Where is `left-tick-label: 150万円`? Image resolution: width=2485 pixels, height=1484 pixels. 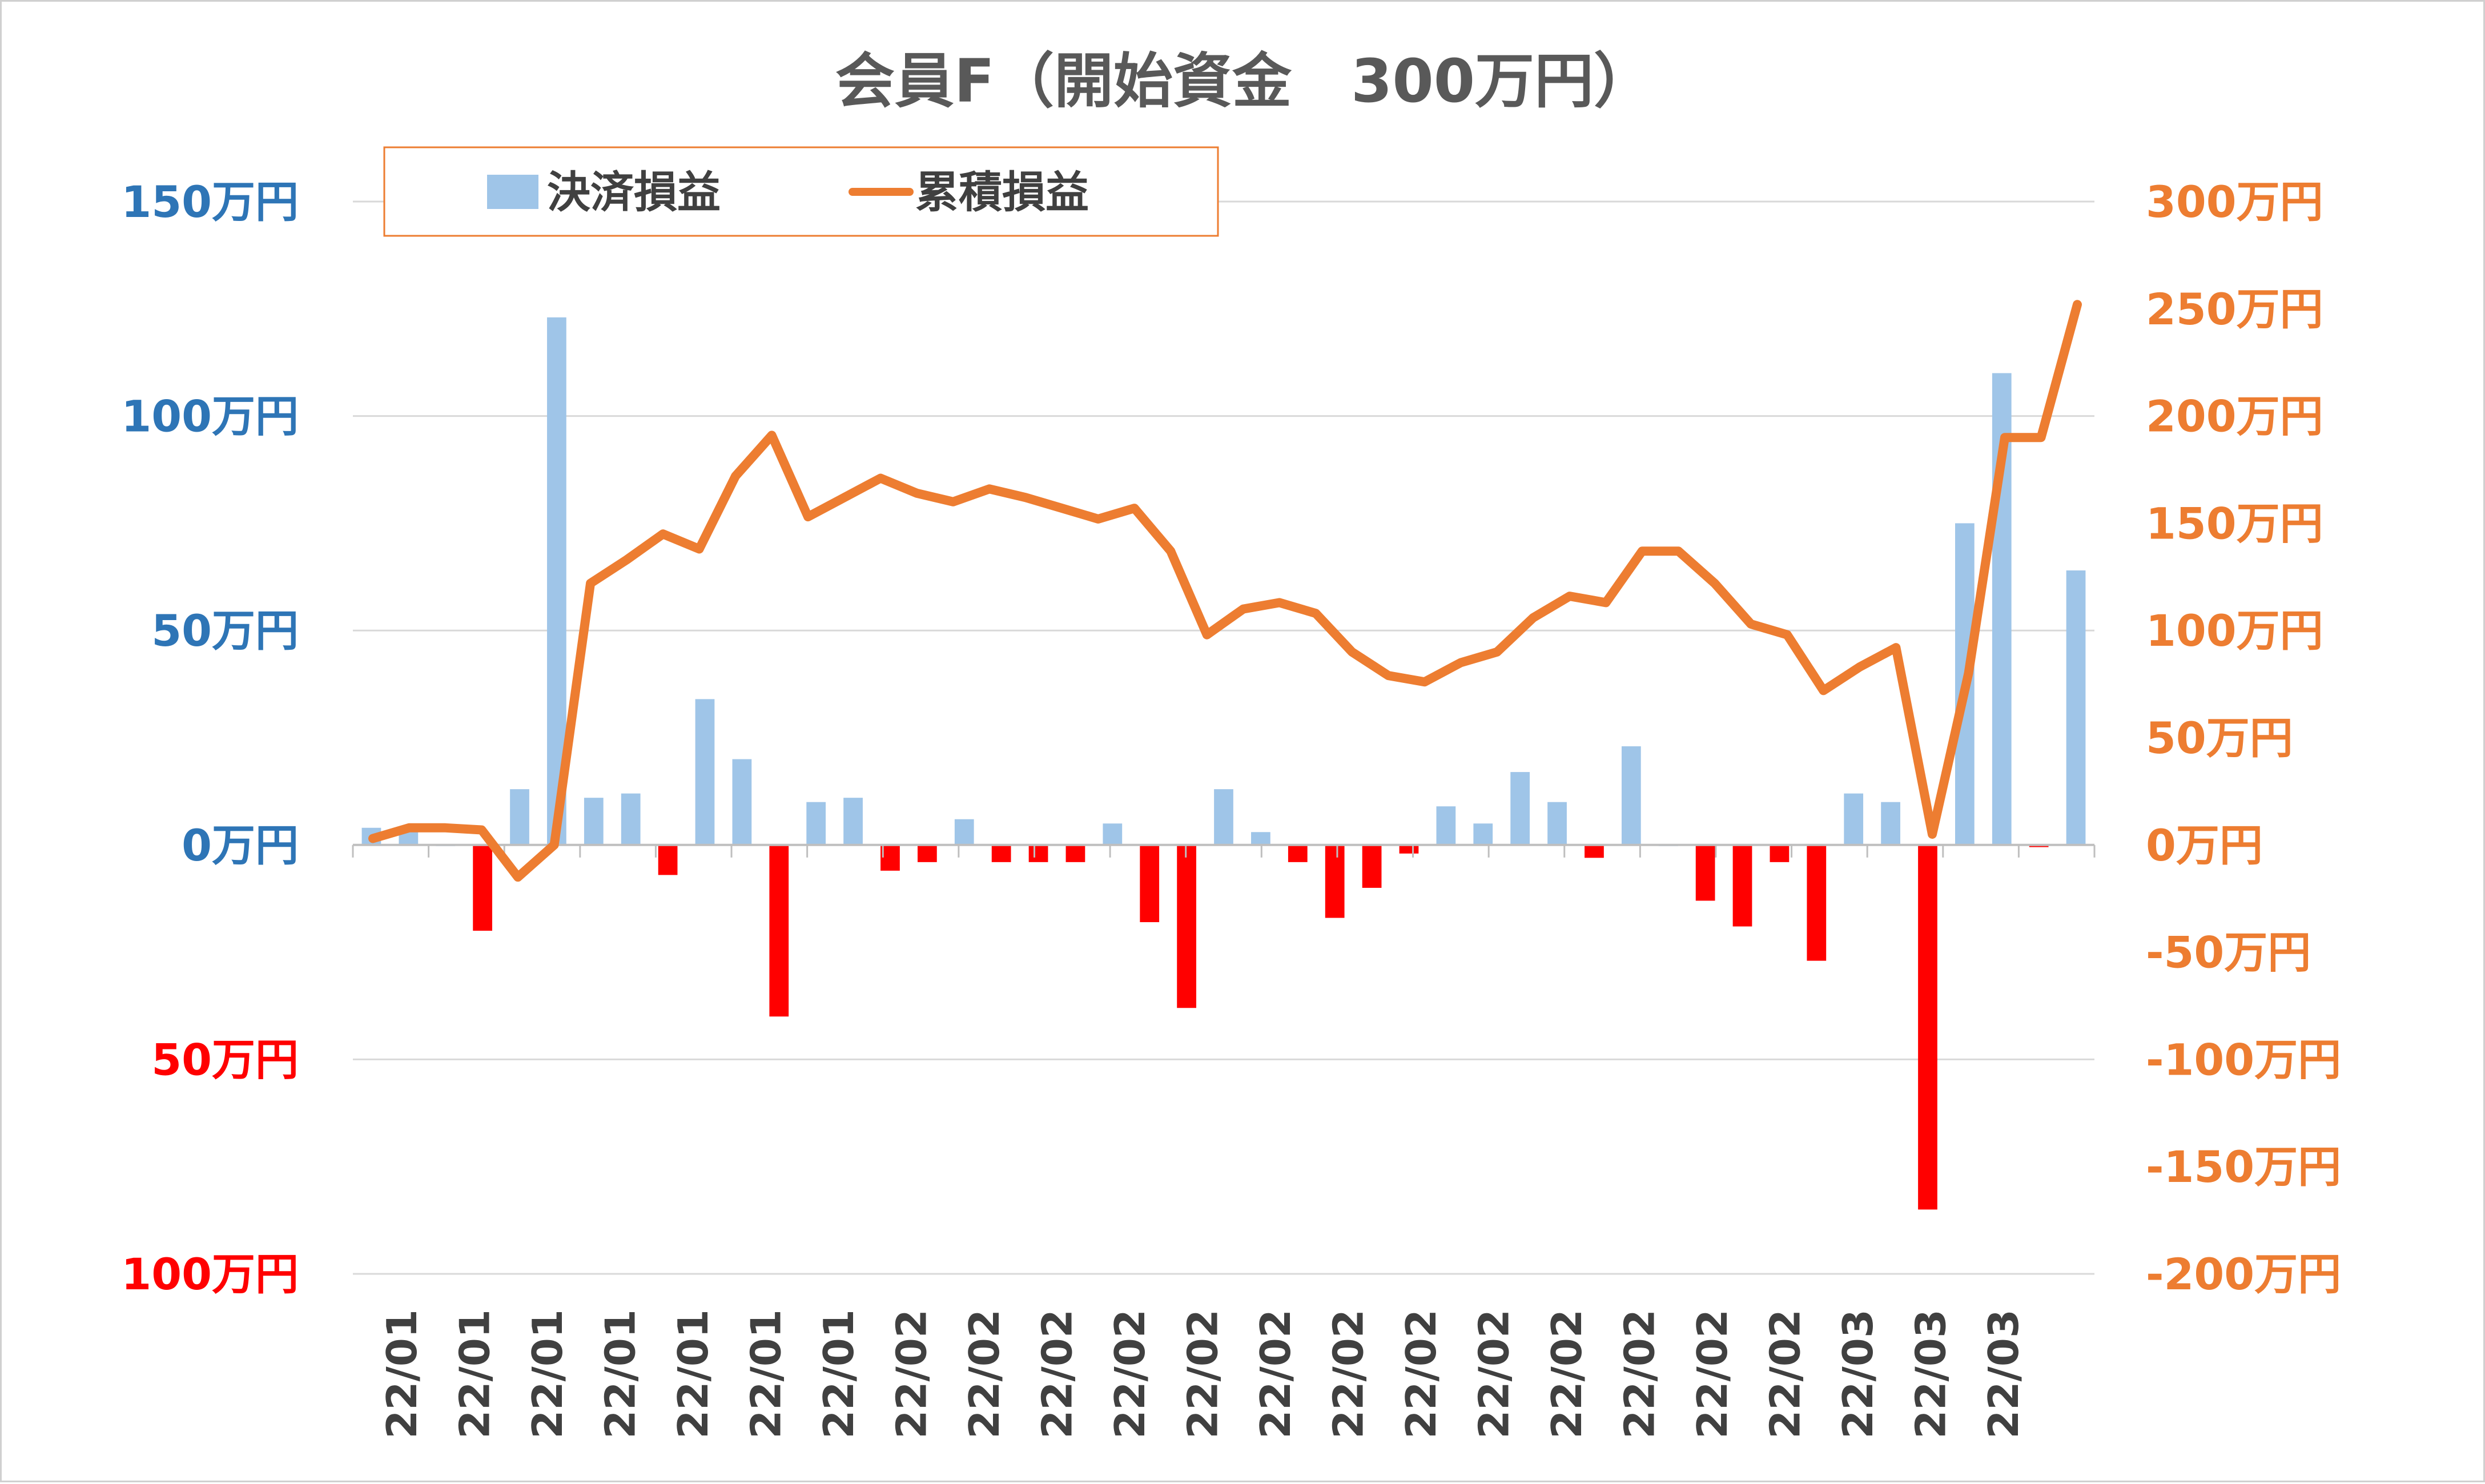
left-tick-label: 150万円 is located at coordinates (210, 202).